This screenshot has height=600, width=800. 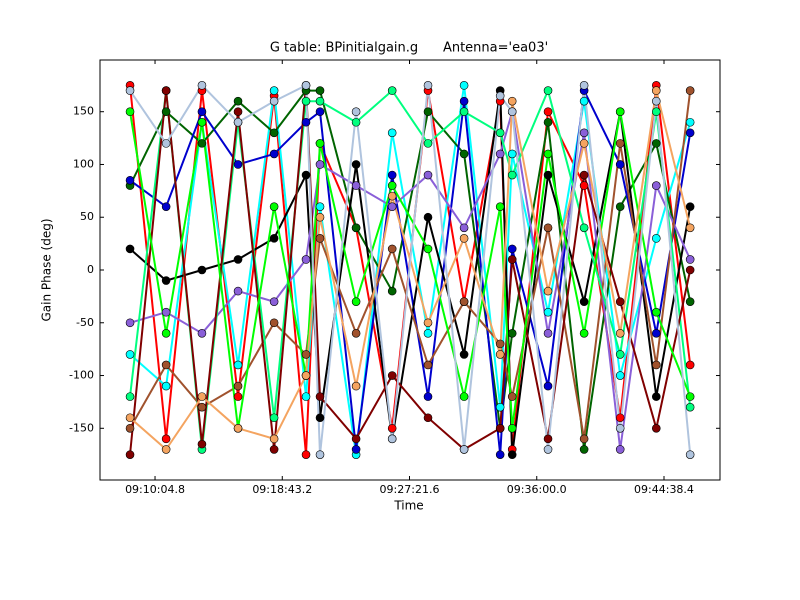 What do you see at coordinates (81, 375) in the screenshot?
I see `y-tick-label: -100` at bounding box center [81, 375].